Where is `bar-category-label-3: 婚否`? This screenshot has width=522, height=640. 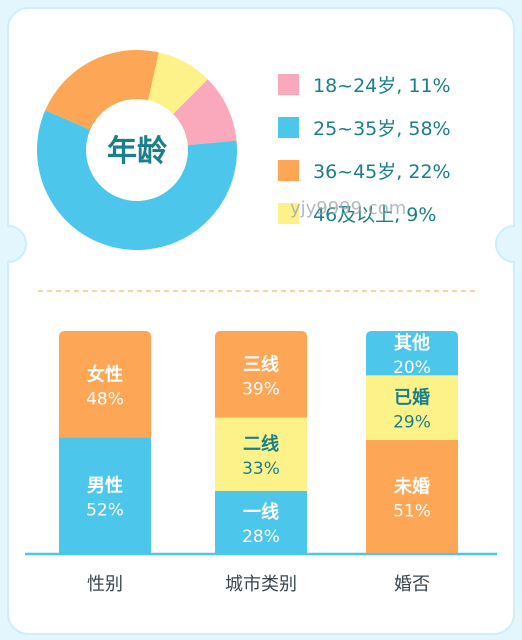
bar-category-label-3: 婚否 is located at coordinates (412, 584).